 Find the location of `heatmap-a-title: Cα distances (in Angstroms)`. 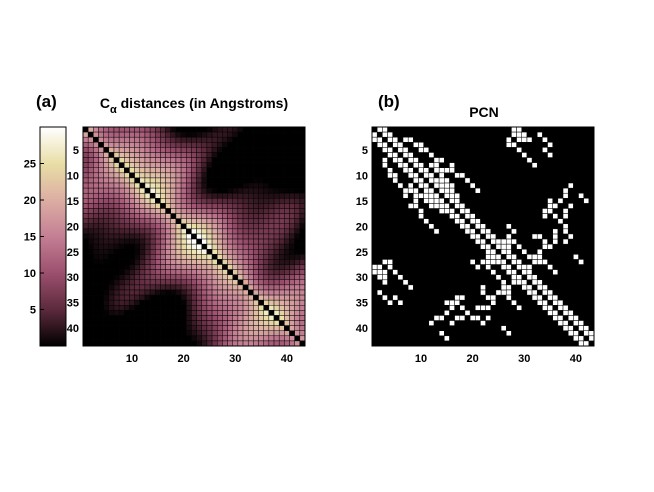

heatmap-a-title: Cα distances (in Angstroms) is located at coordinates (194, 105).